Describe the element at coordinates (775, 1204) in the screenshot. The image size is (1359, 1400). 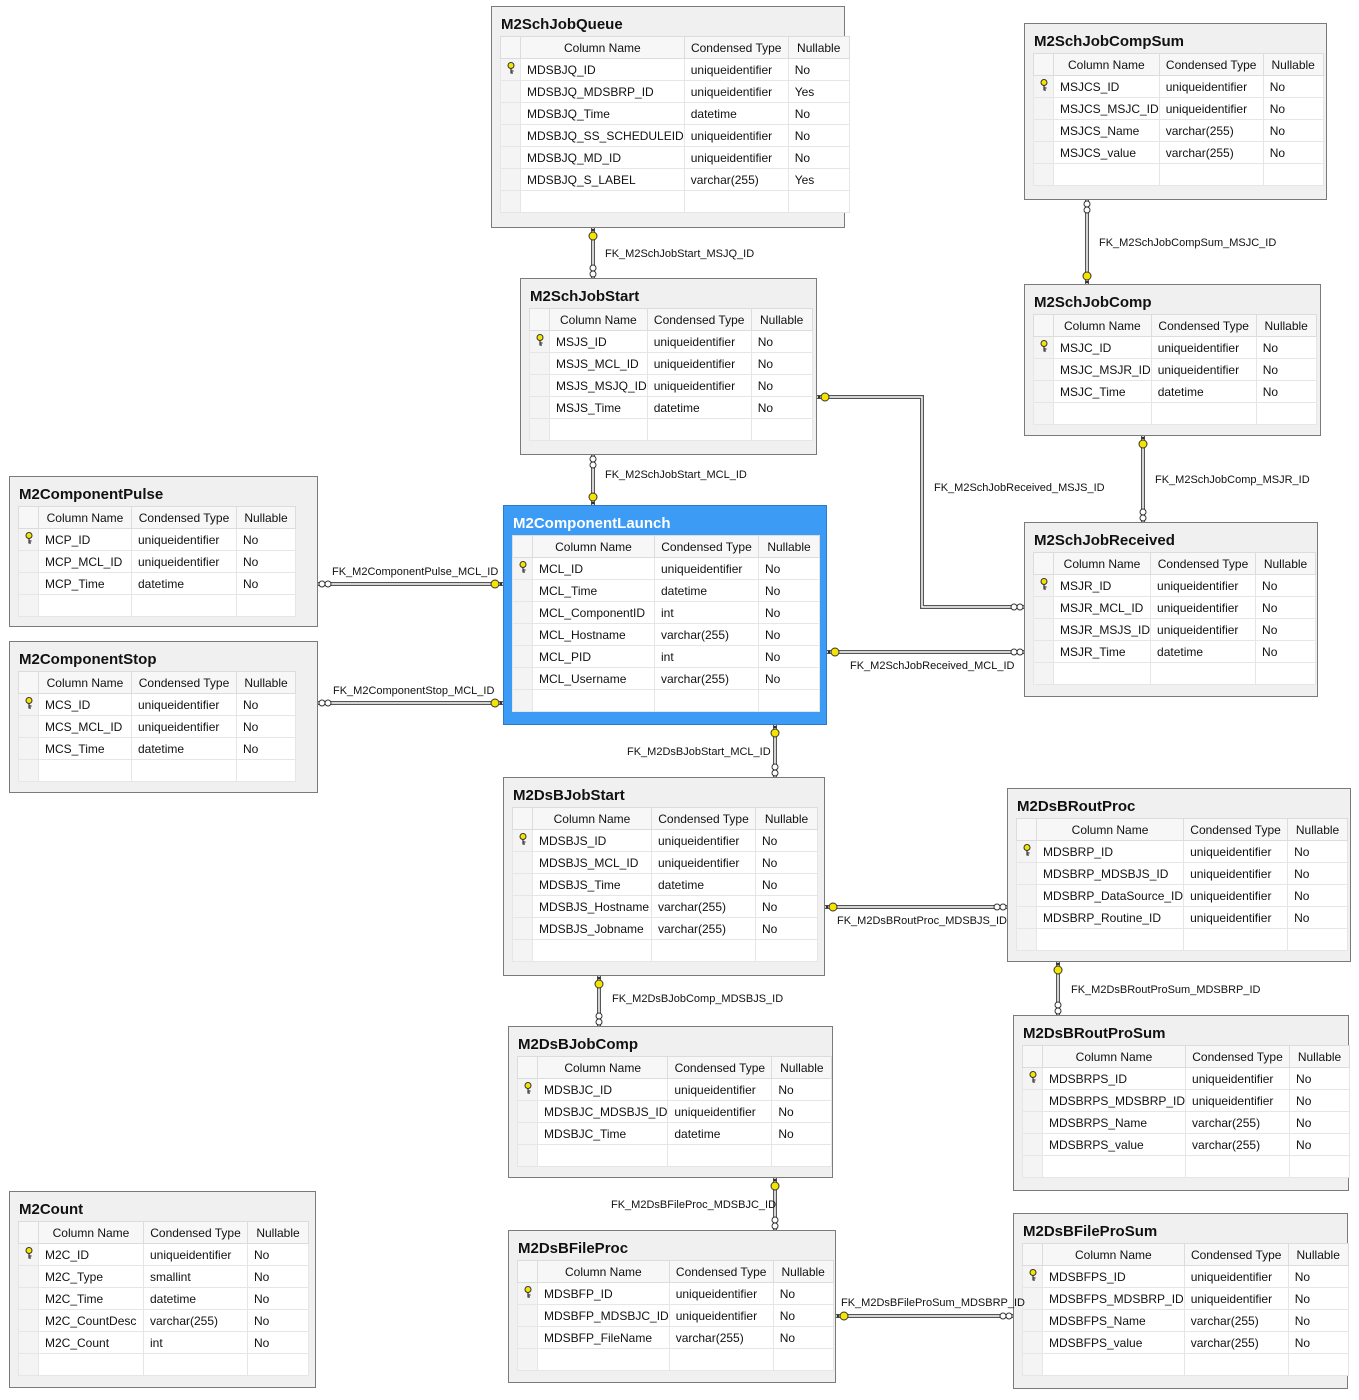
I see `relationship-FK_M2DsBFileProc_MDSBJC_ID` at that location.